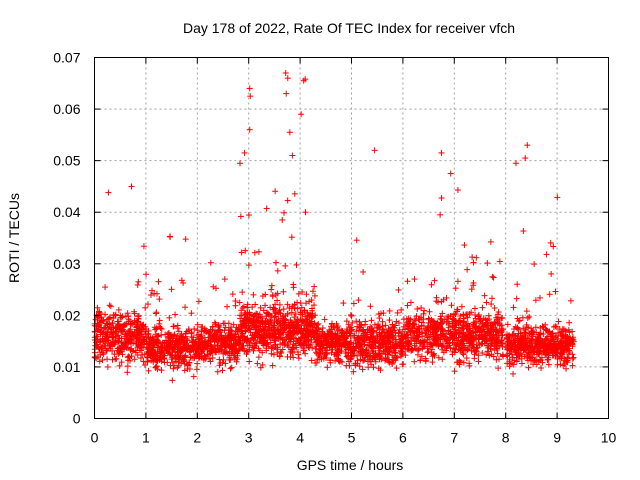 The width and height of the screenshot is (640, 480). What do you see at coordinates (14, 238) in the screenshot?
I see `y-axis-title: ROTI / TECUs` at bounding box center [14, 238].